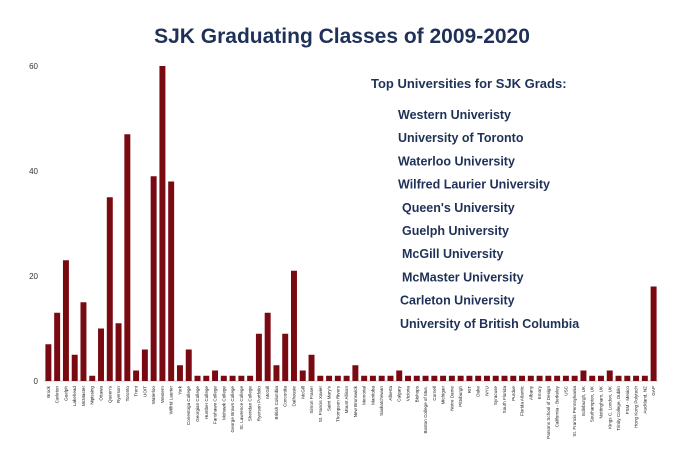  What do you see at coordinates (609, 407) in the screenshot?
I see `x-tick-label: Kings C. London, UK` at bounding box center [609, 407].